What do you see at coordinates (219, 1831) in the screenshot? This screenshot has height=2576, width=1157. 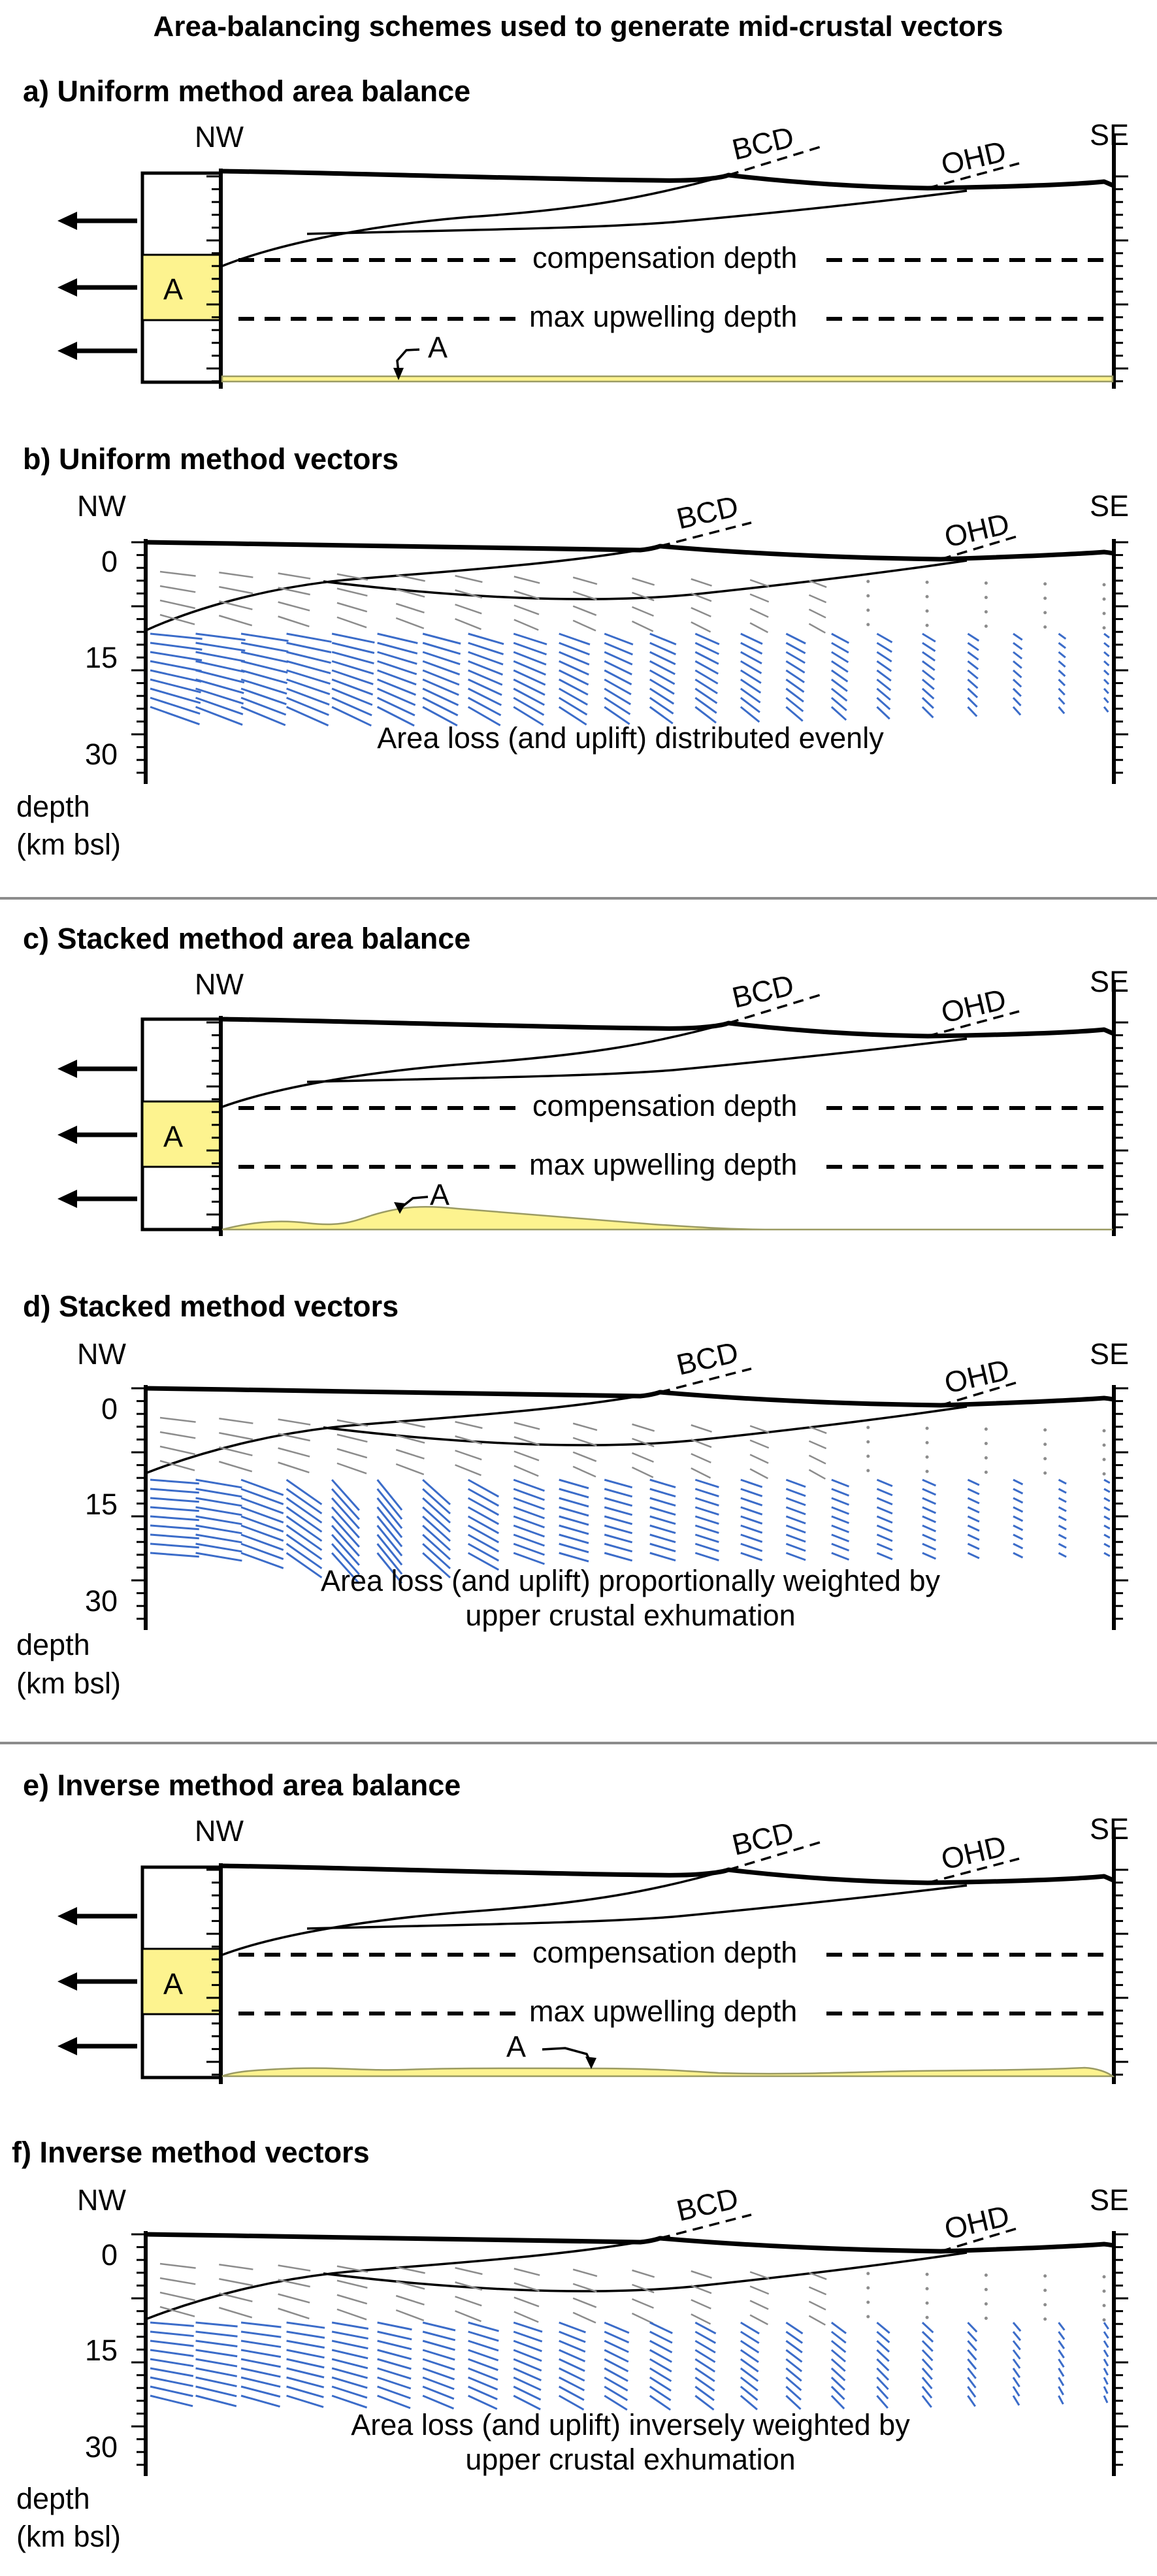 I see `nw-label: NW` at bounding box center [219, 1831].